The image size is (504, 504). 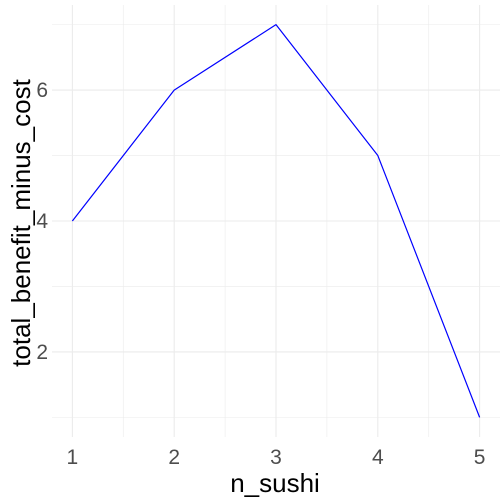 I want to click on y-tick-label: 2, so click(x=42, y=352).